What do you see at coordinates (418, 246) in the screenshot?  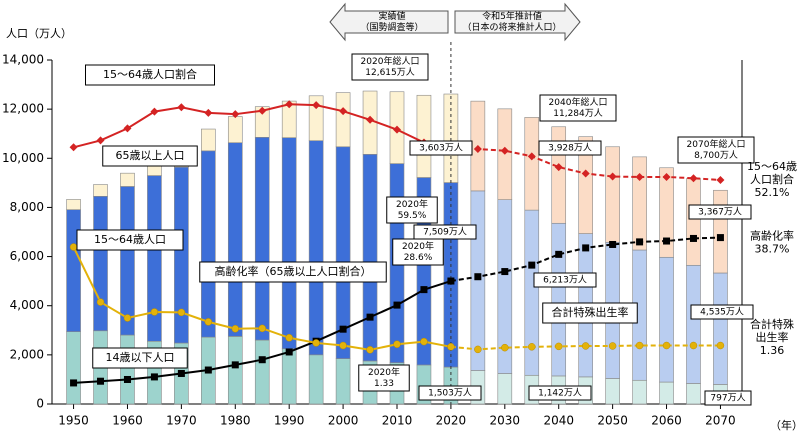 I see `annotation-text: 2020年` at bounding box center [418, 246].